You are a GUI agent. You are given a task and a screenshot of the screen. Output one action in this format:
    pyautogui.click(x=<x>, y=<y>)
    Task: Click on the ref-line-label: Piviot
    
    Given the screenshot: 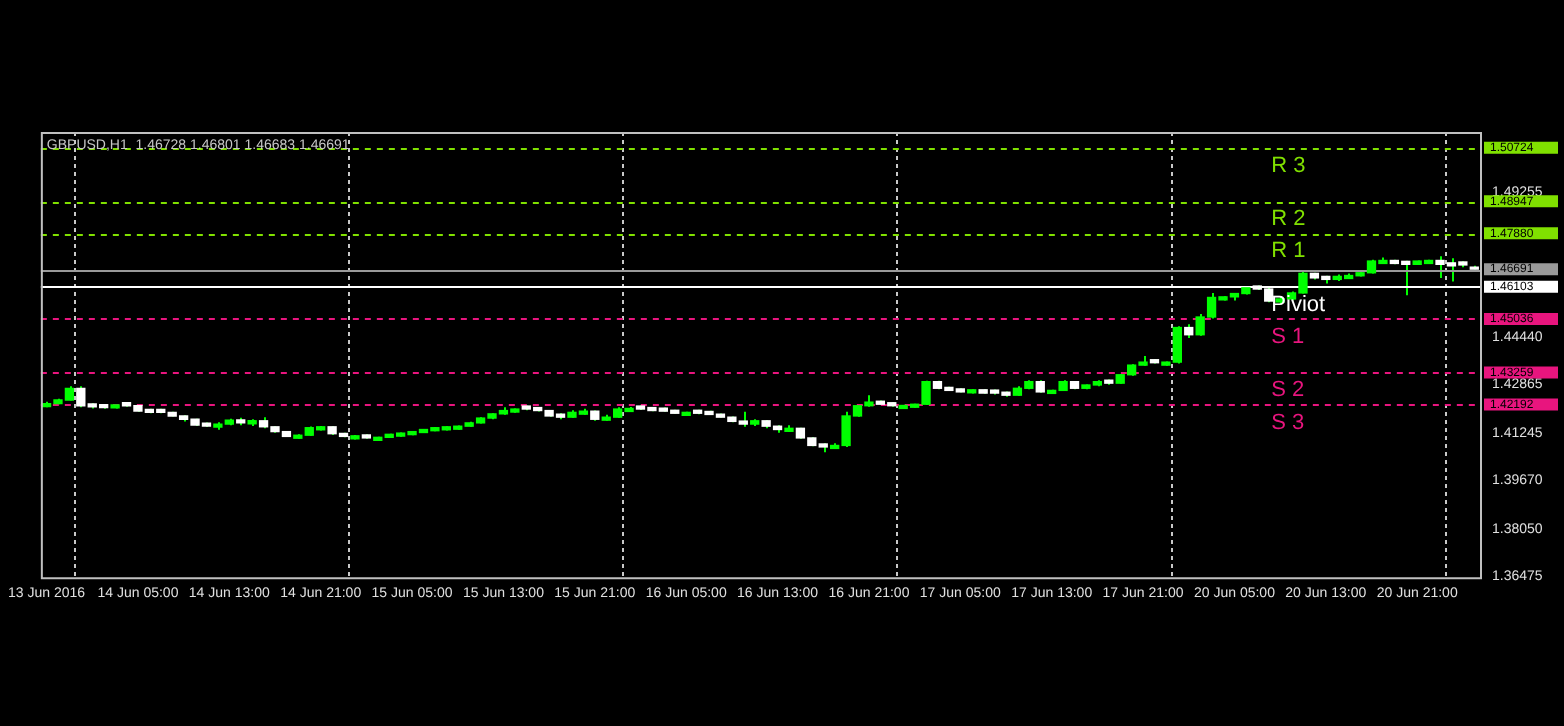 What is the action you would take?
    pyautogui.click(x=1298, y=304)
    